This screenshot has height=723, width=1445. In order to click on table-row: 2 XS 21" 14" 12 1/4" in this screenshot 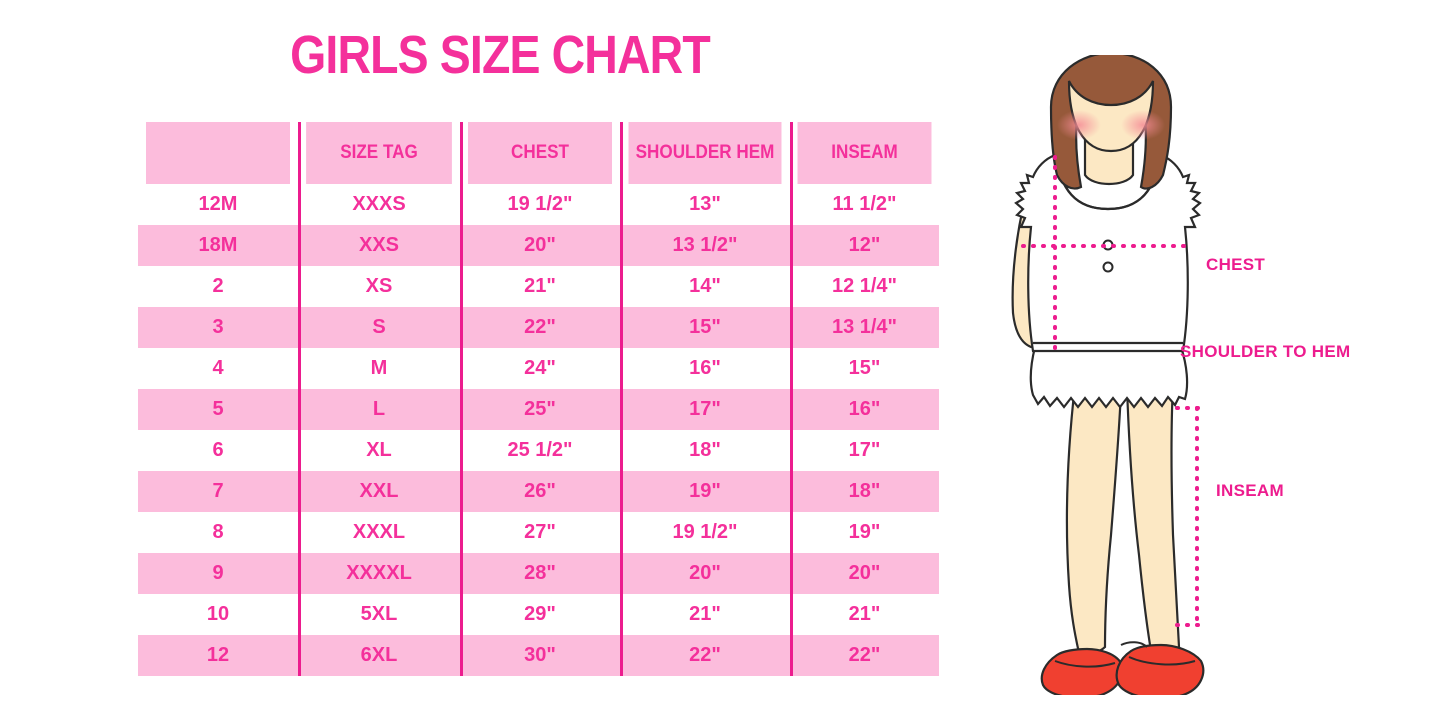, I will do `click(538, 286)`.